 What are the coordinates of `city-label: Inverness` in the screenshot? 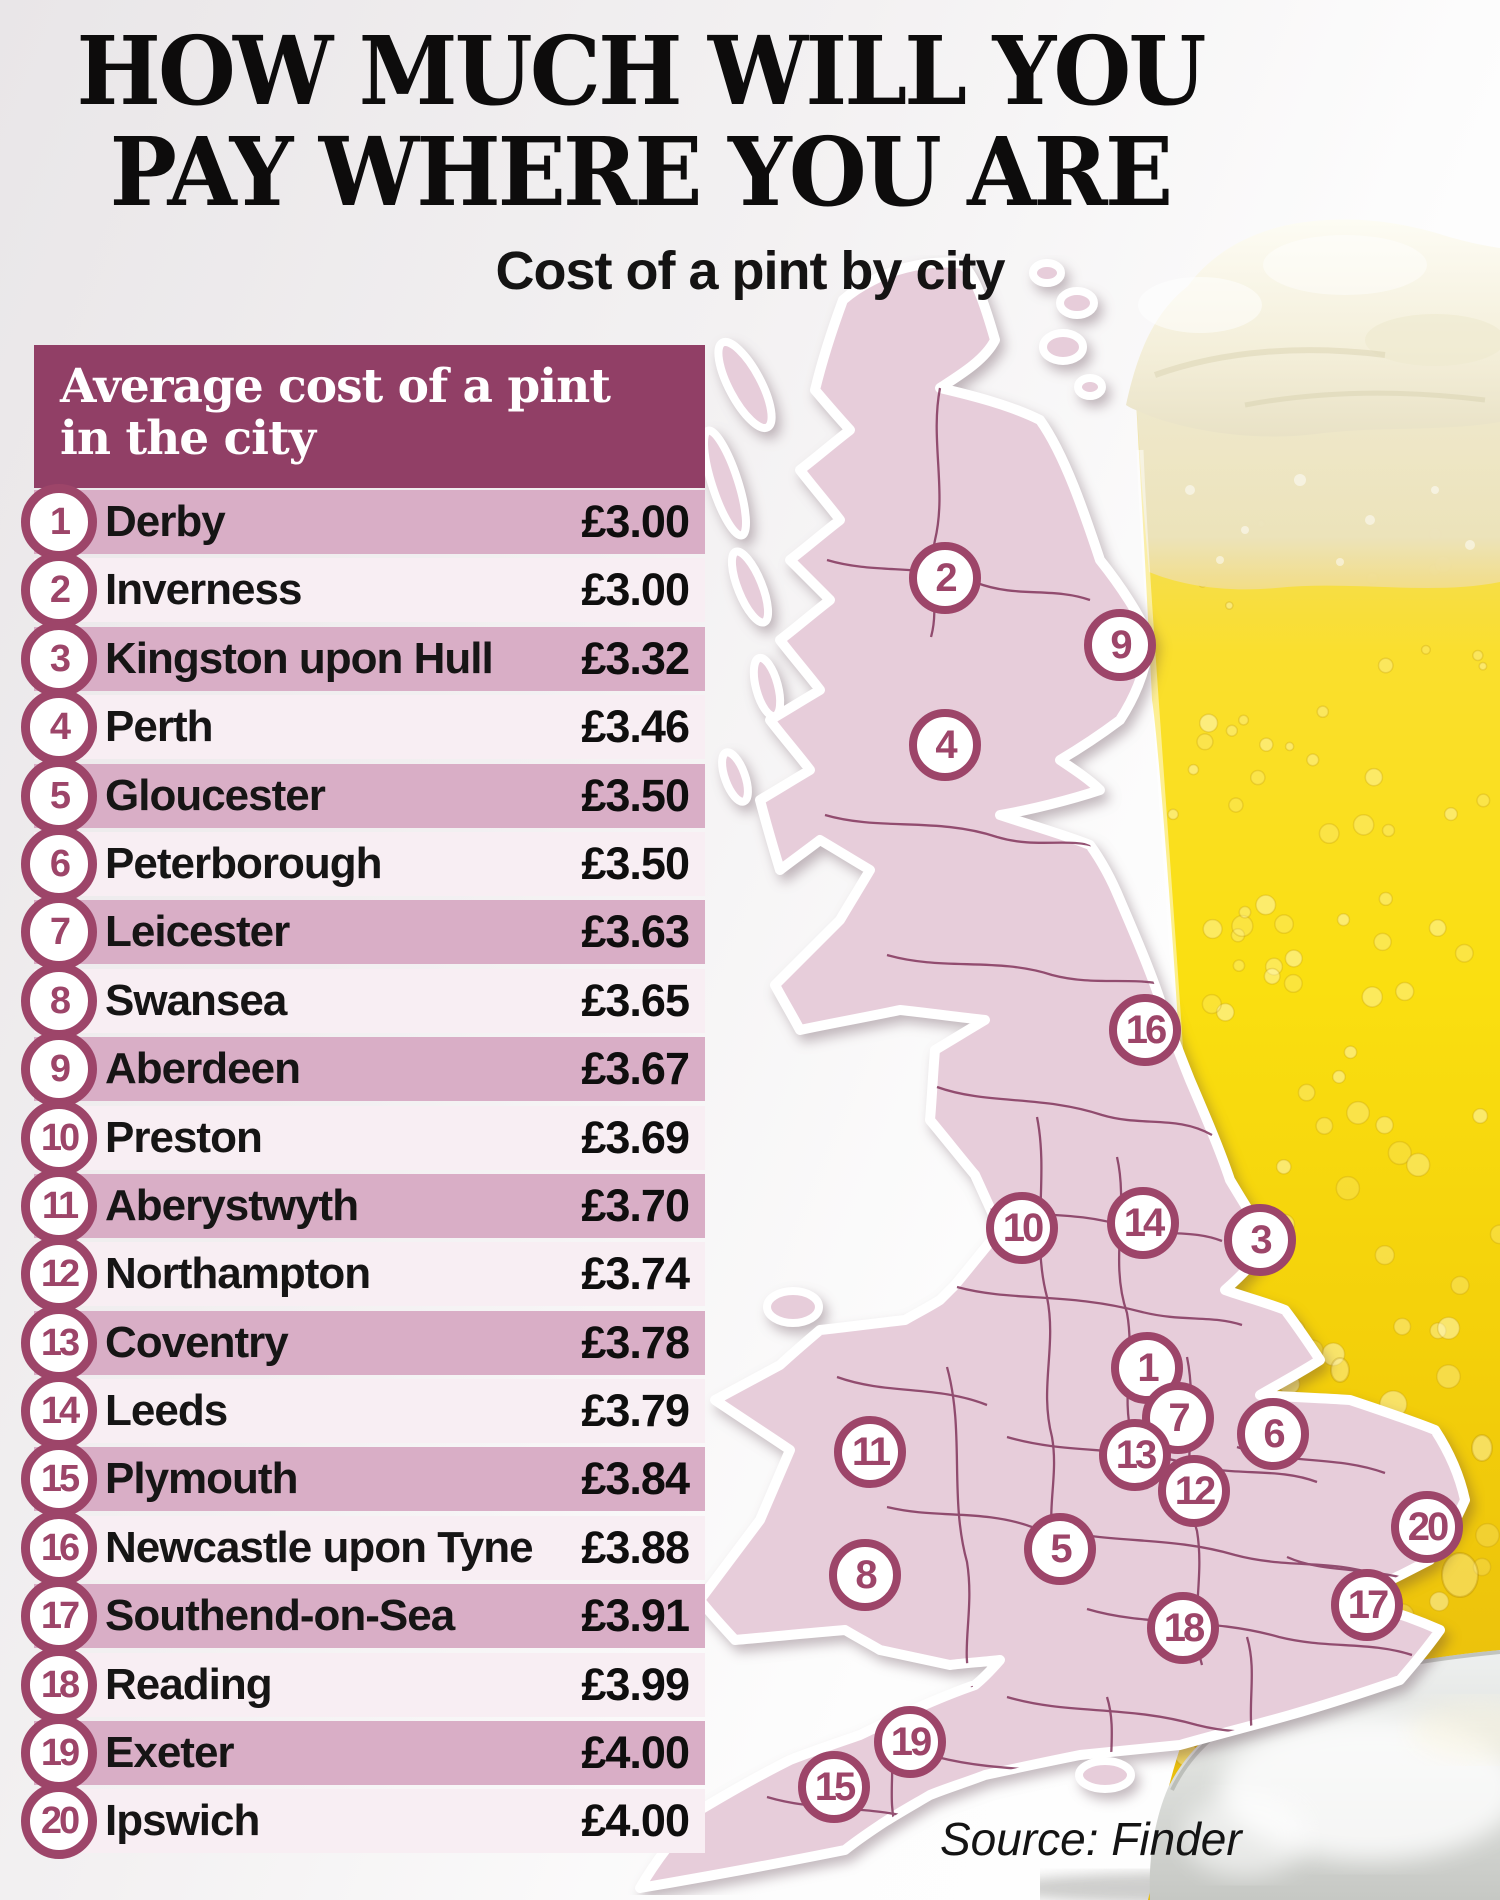 It's located at (203, 590).